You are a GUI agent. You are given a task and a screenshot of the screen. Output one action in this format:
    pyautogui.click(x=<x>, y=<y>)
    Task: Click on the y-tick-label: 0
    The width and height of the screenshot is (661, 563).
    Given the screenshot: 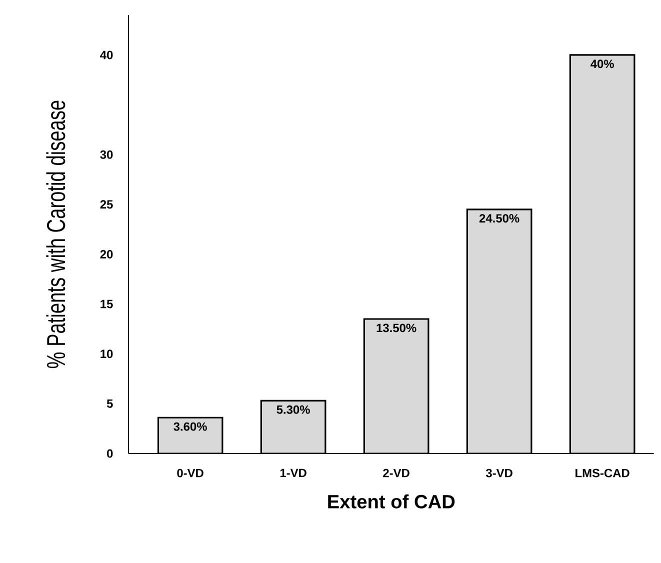 What is the action you would take?
    pyautogui.click(x=110, y=453)
    